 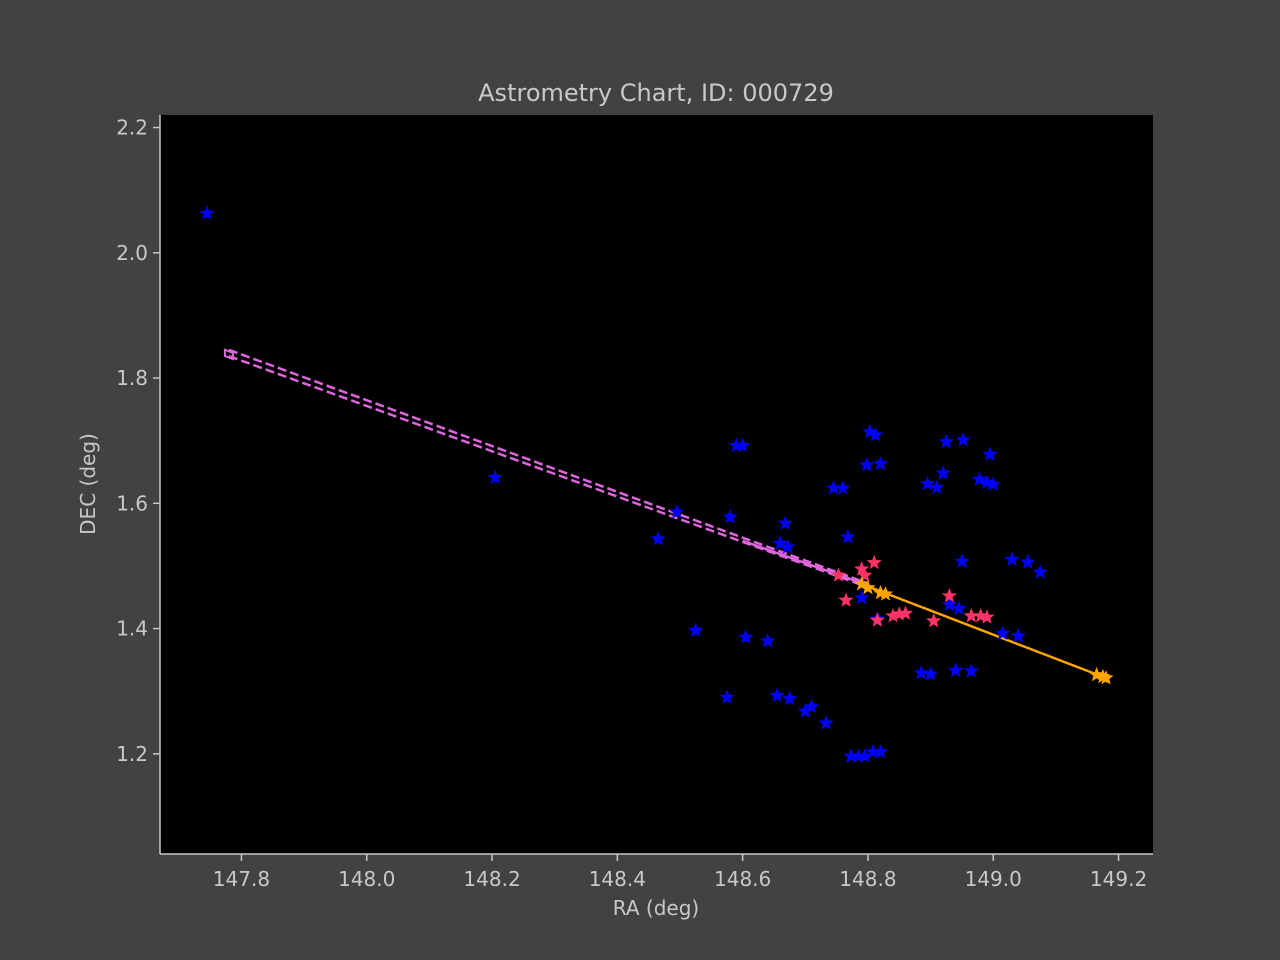 What do you see at coordinates (132, 378) in the screenshot?
I see `y-tick-label: 1.8` at bounding box center [132, 378].